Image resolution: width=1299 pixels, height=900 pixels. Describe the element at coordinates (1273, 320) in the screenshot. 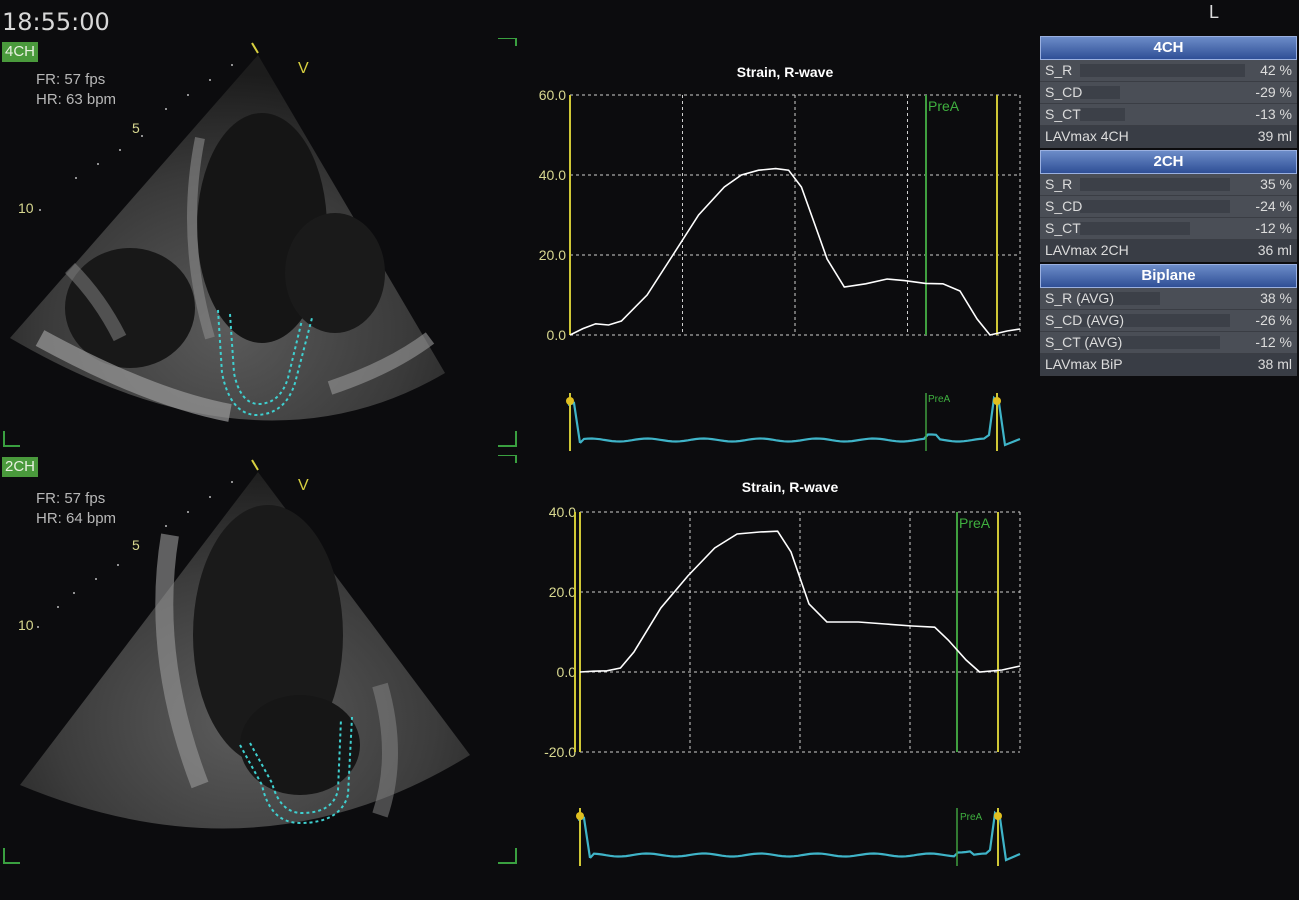

I see `row-value: -26 %` at that location.